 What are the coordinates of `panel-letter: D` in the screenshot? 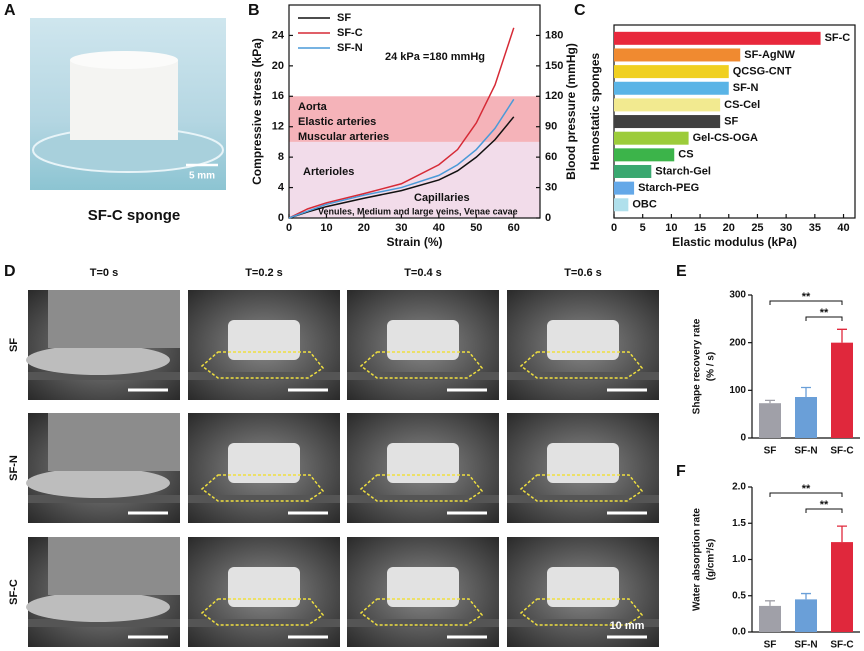 It's located at (10, 271).